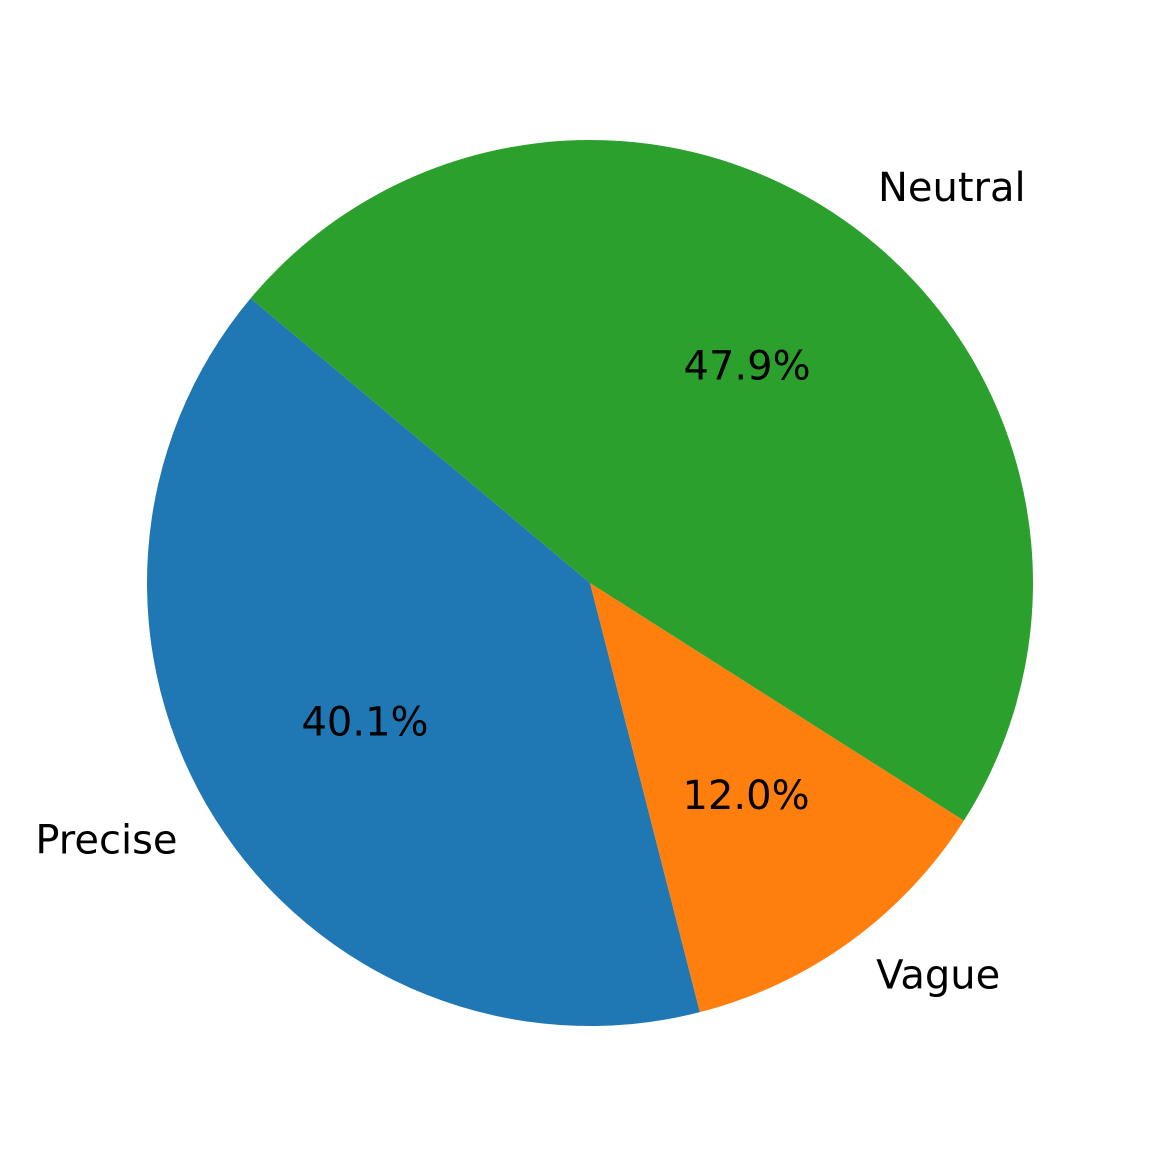  I want to click on category-label-precise: Precise, so click(106, 841).